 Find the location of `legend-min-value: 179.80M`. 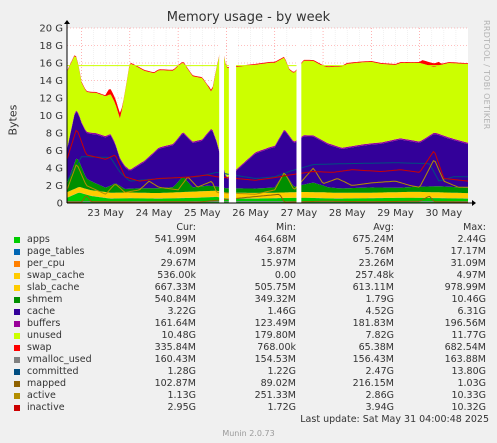

legend-min-value: 179.80M is located at coordinates (275, 335).